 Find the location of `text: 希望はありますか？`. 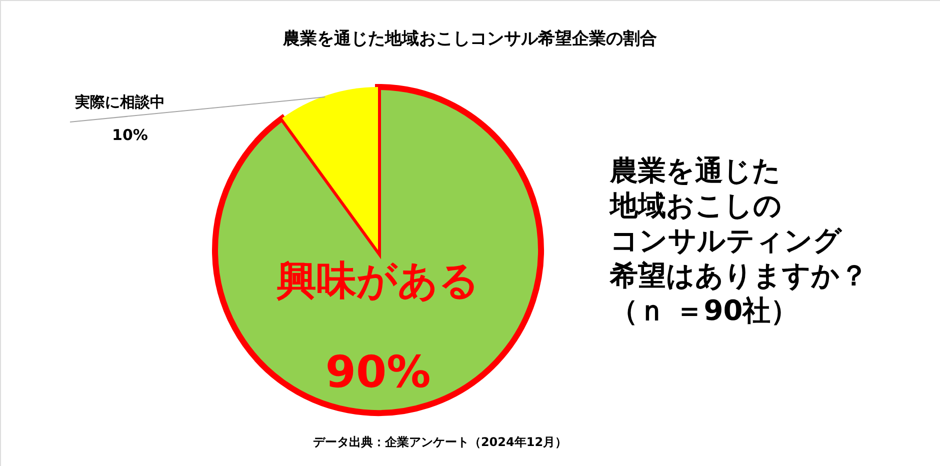

text: 希望はありますか？ is located at coordinates (738, 275).